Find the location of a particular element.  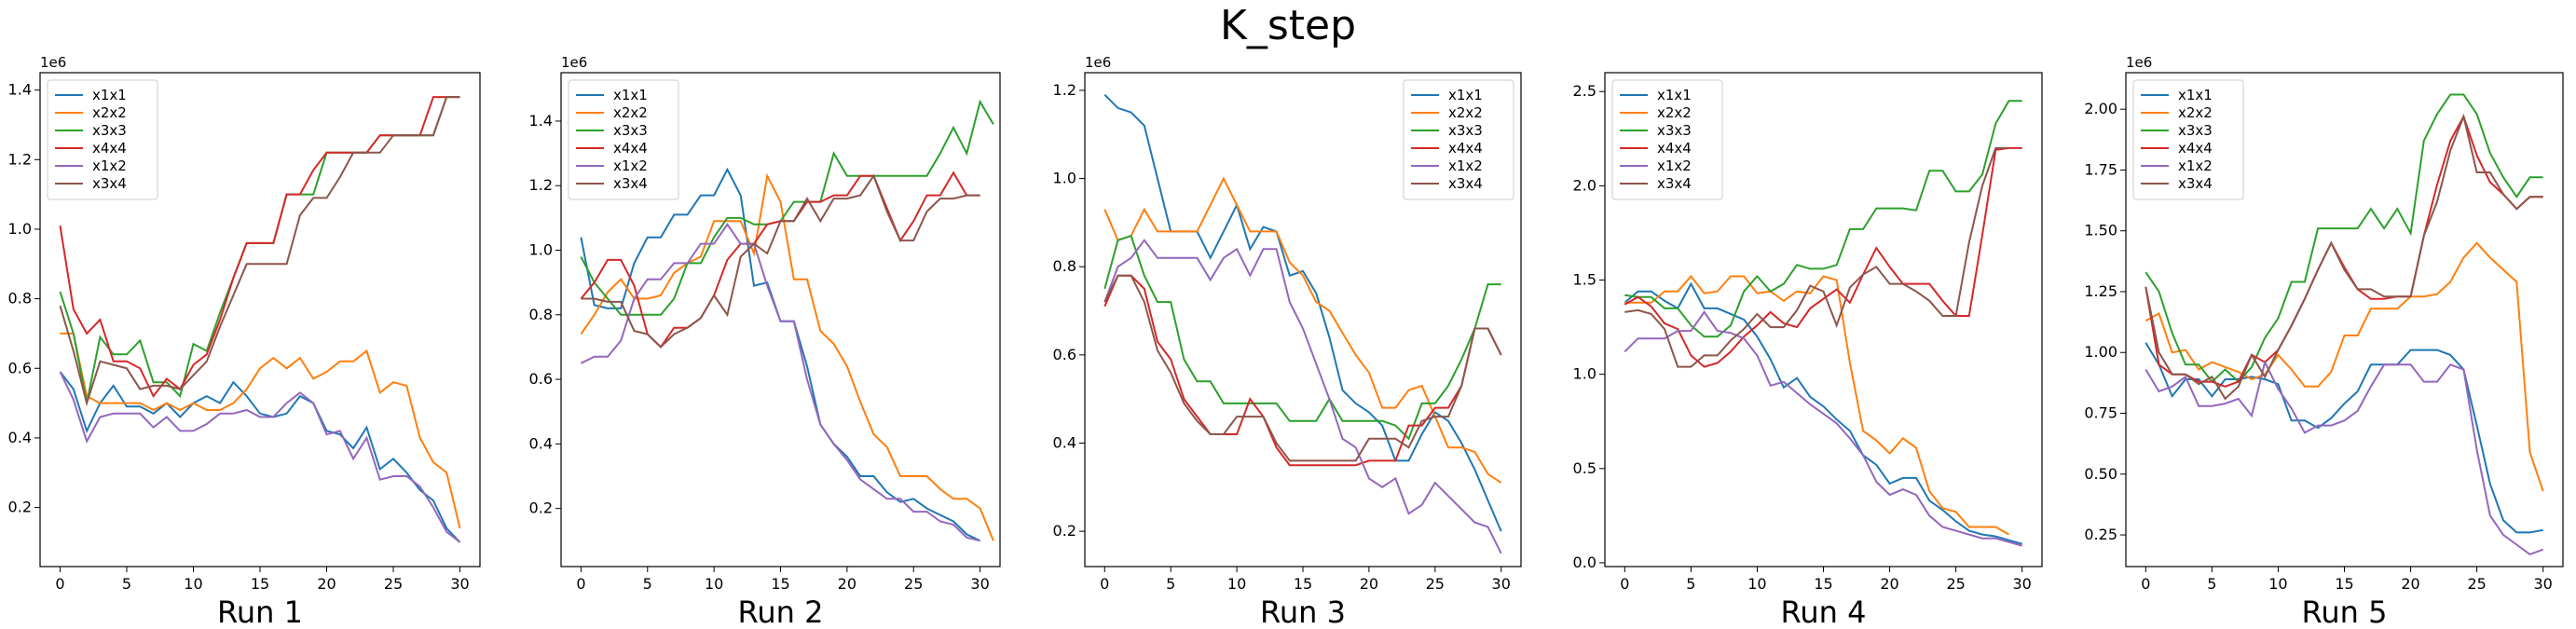

x-axis-label: Run 2 is located at coordinates (781, 612).